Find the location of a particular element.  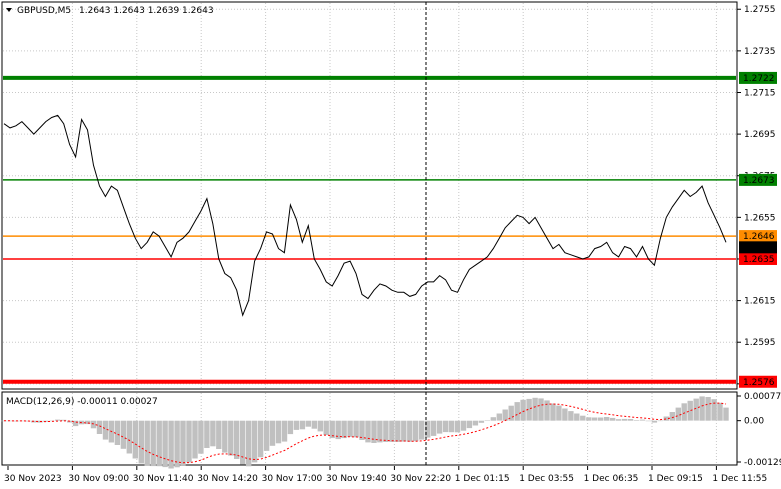

triangle-down-icon is located at coordinates (9, 10).